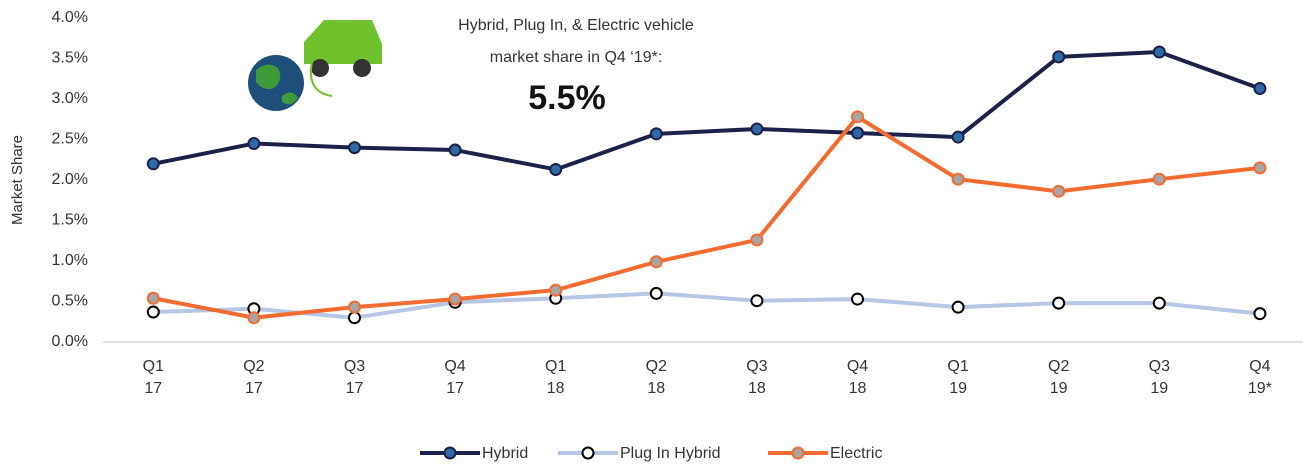 The image size is (1303, 467). Describe the element at coordinates (856, 453) in the screenshot. I see `legend-label: Electric` at that location.